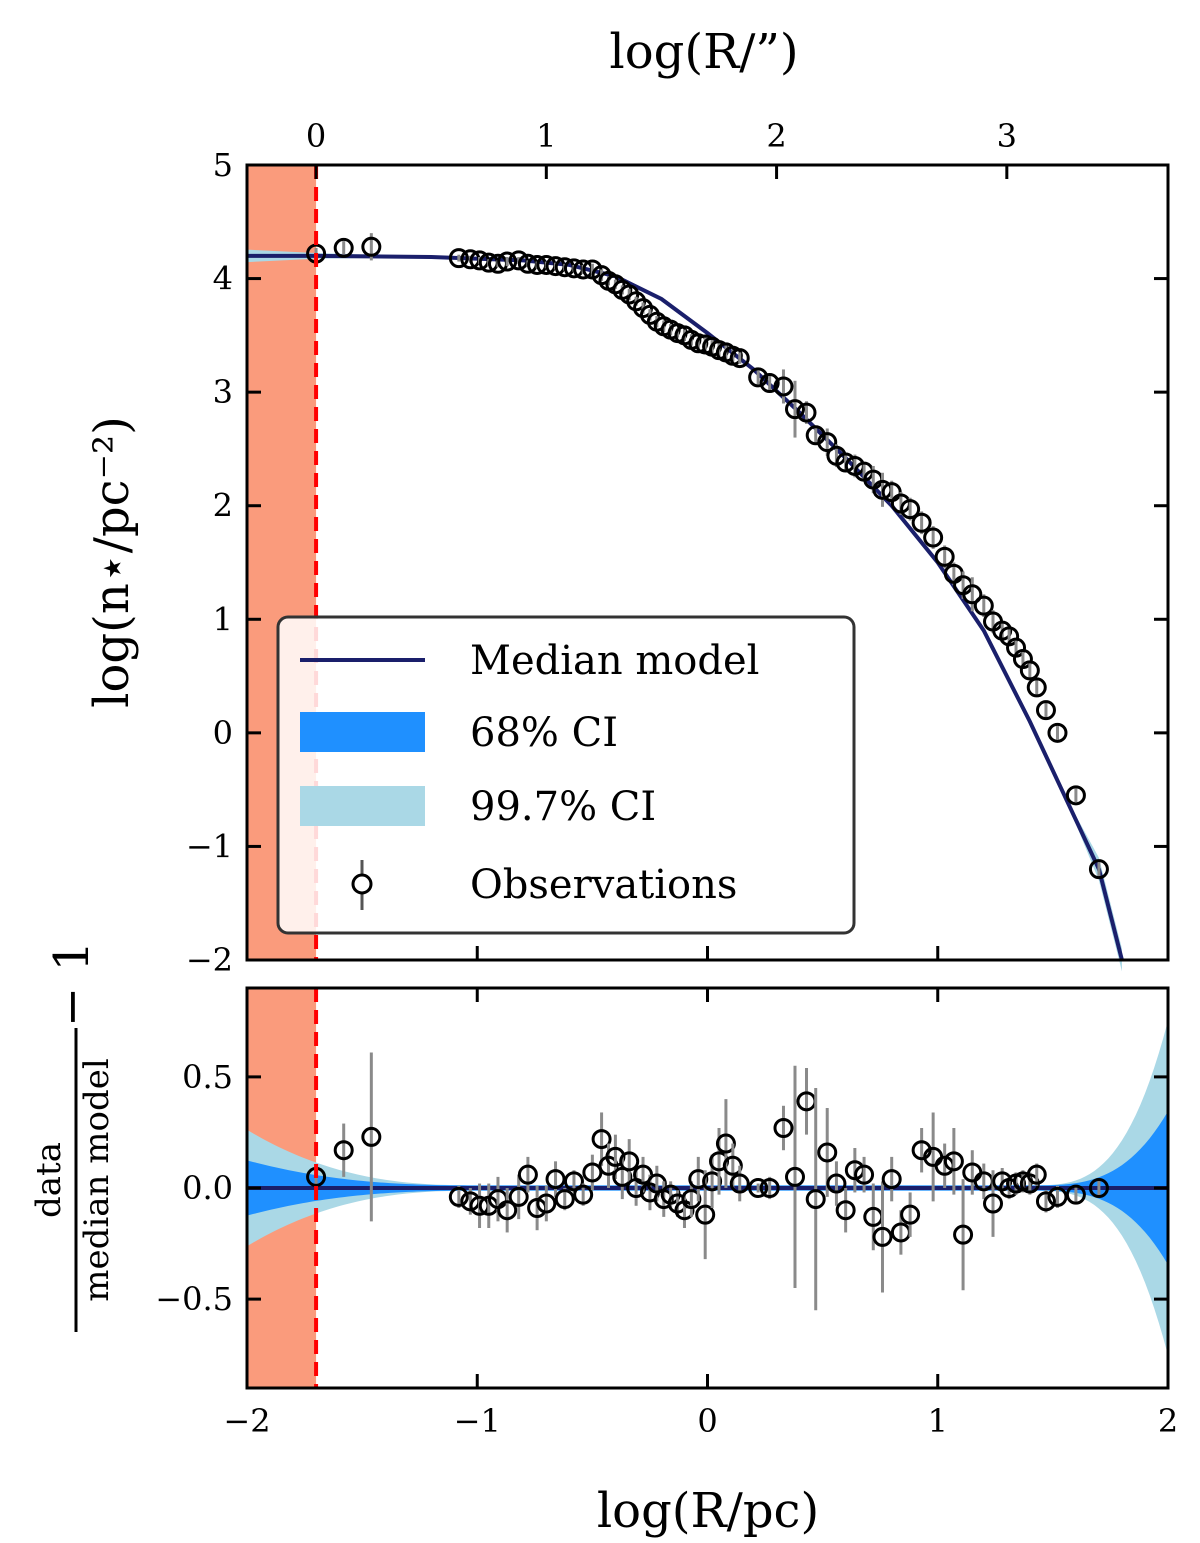 This screenshot has height=1543, width=1200. I want to click on top-secondary-xtick-label: 3, so click(1007, 136).